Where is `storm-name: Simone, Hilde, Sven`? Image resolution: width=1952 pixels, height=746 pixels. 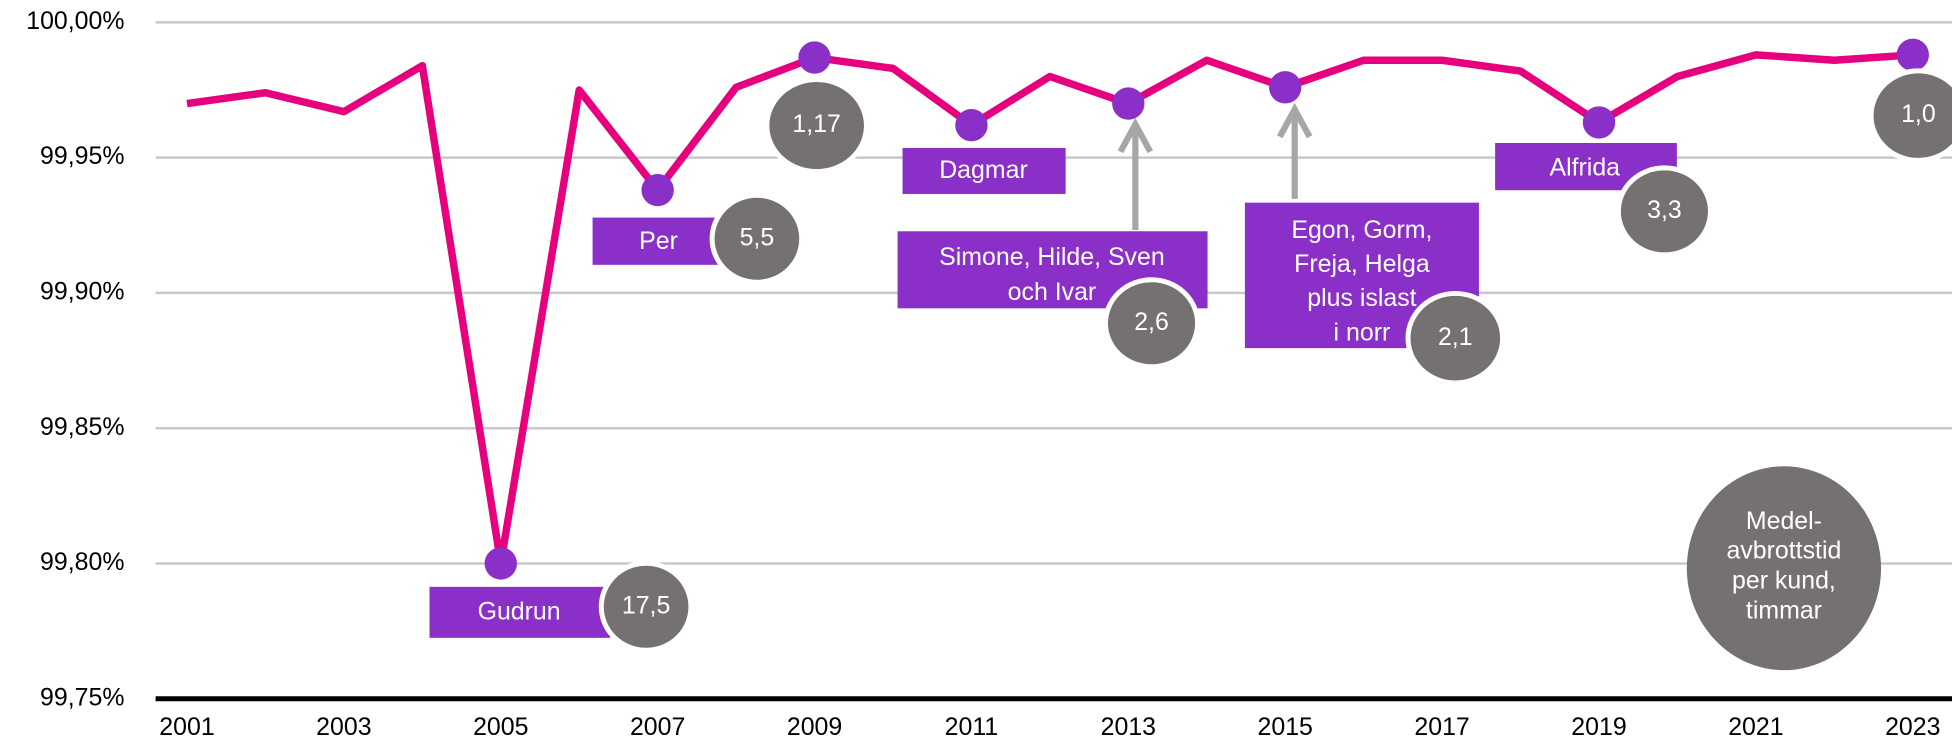 storm-name: Simone, Hilde, Sven is located at coordinates (1052, 257).